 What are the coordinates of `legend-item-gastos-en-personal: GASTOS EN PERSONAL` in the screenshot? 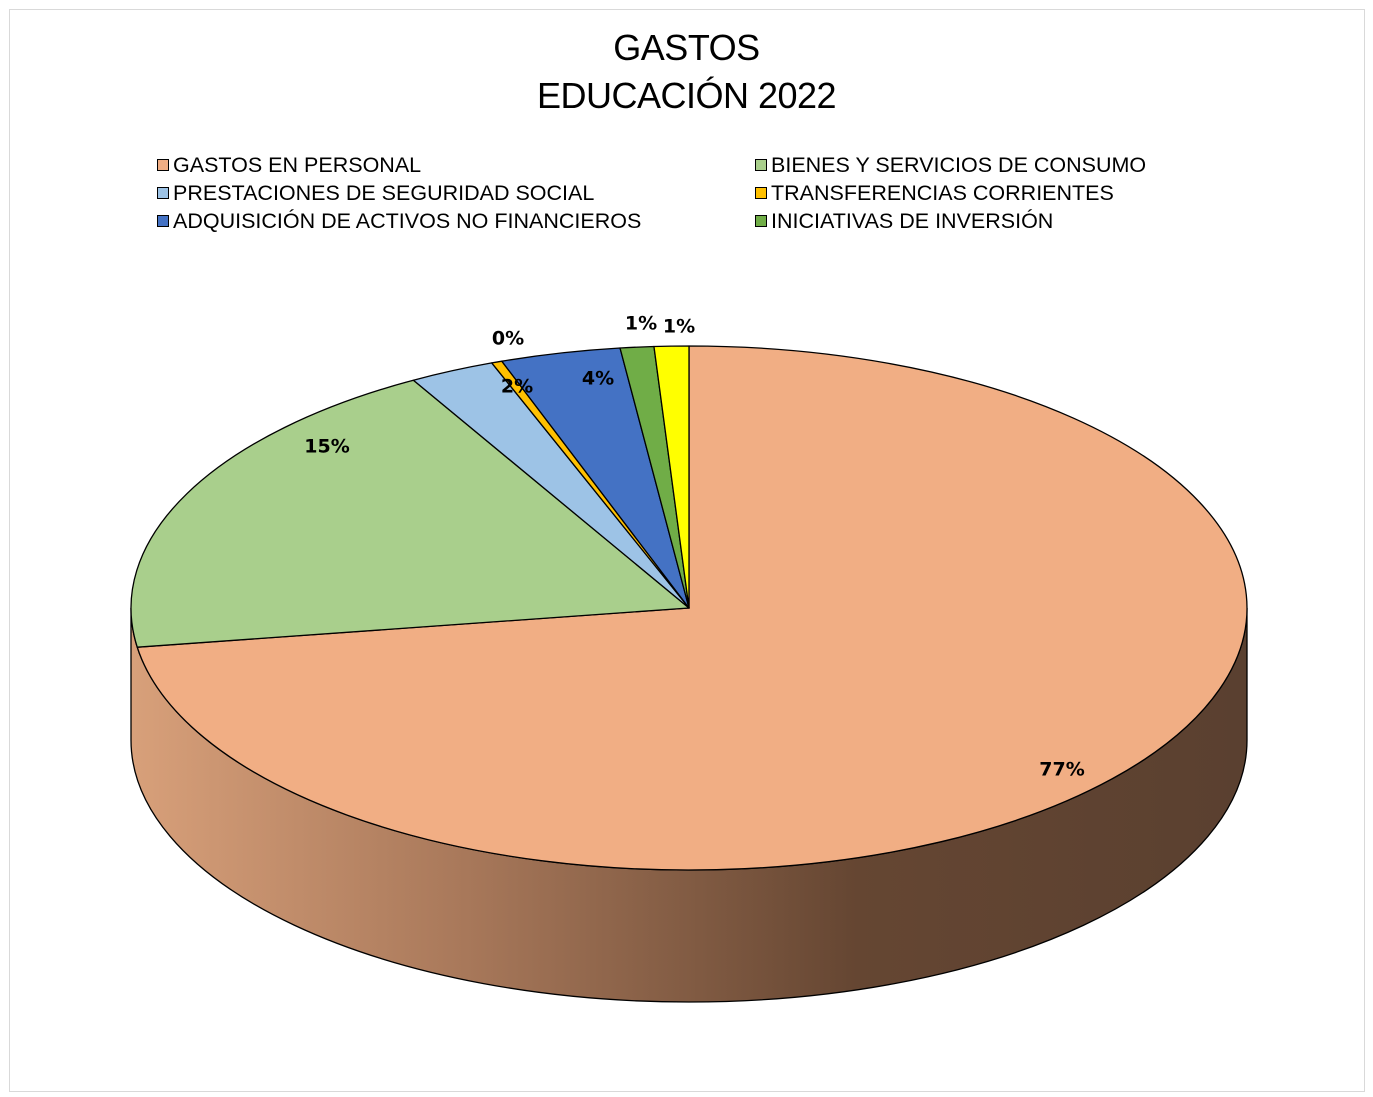 It's located at (289, 165).